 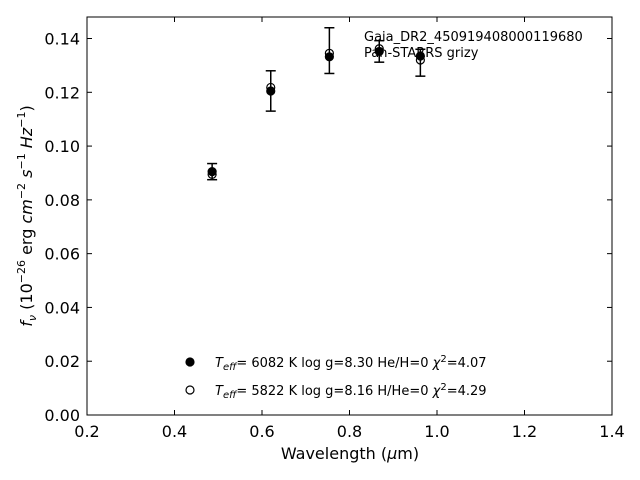 What do you see at coordinates (62, 146) in the screenshot?
I see `y-tick-label: 0.10` at bounding box center [62, 146].